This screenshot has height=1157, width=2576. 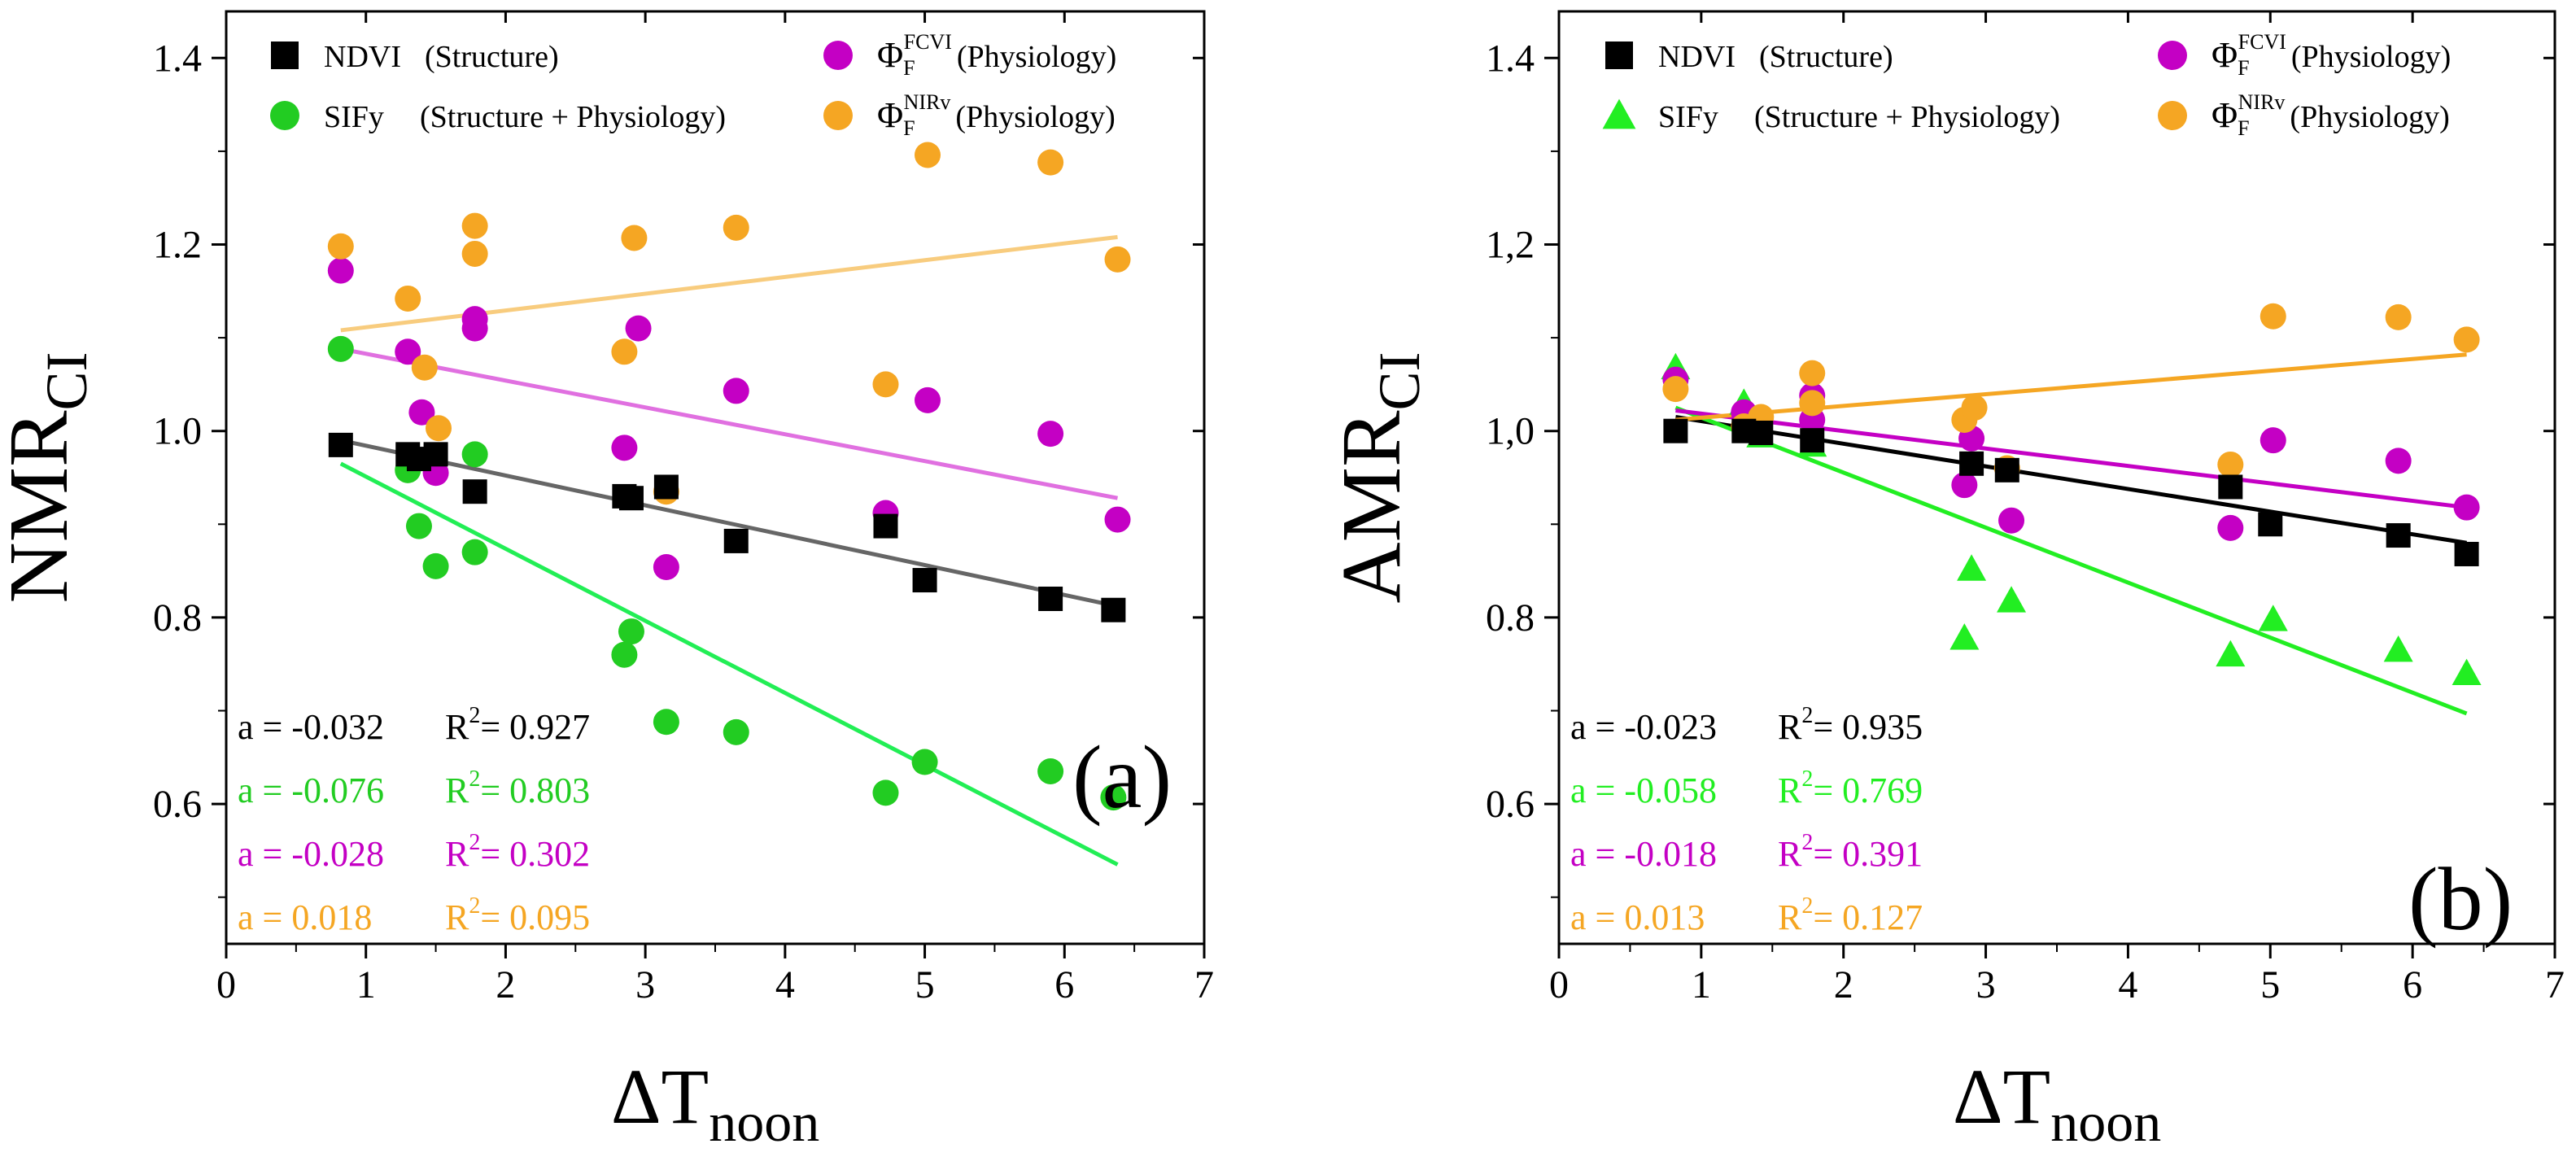 What do you see at coordinates (1850, 852) in the screenshot?
I see `r2-text-fcvi: R2= 0.391` at bounding box center [1850, 852].